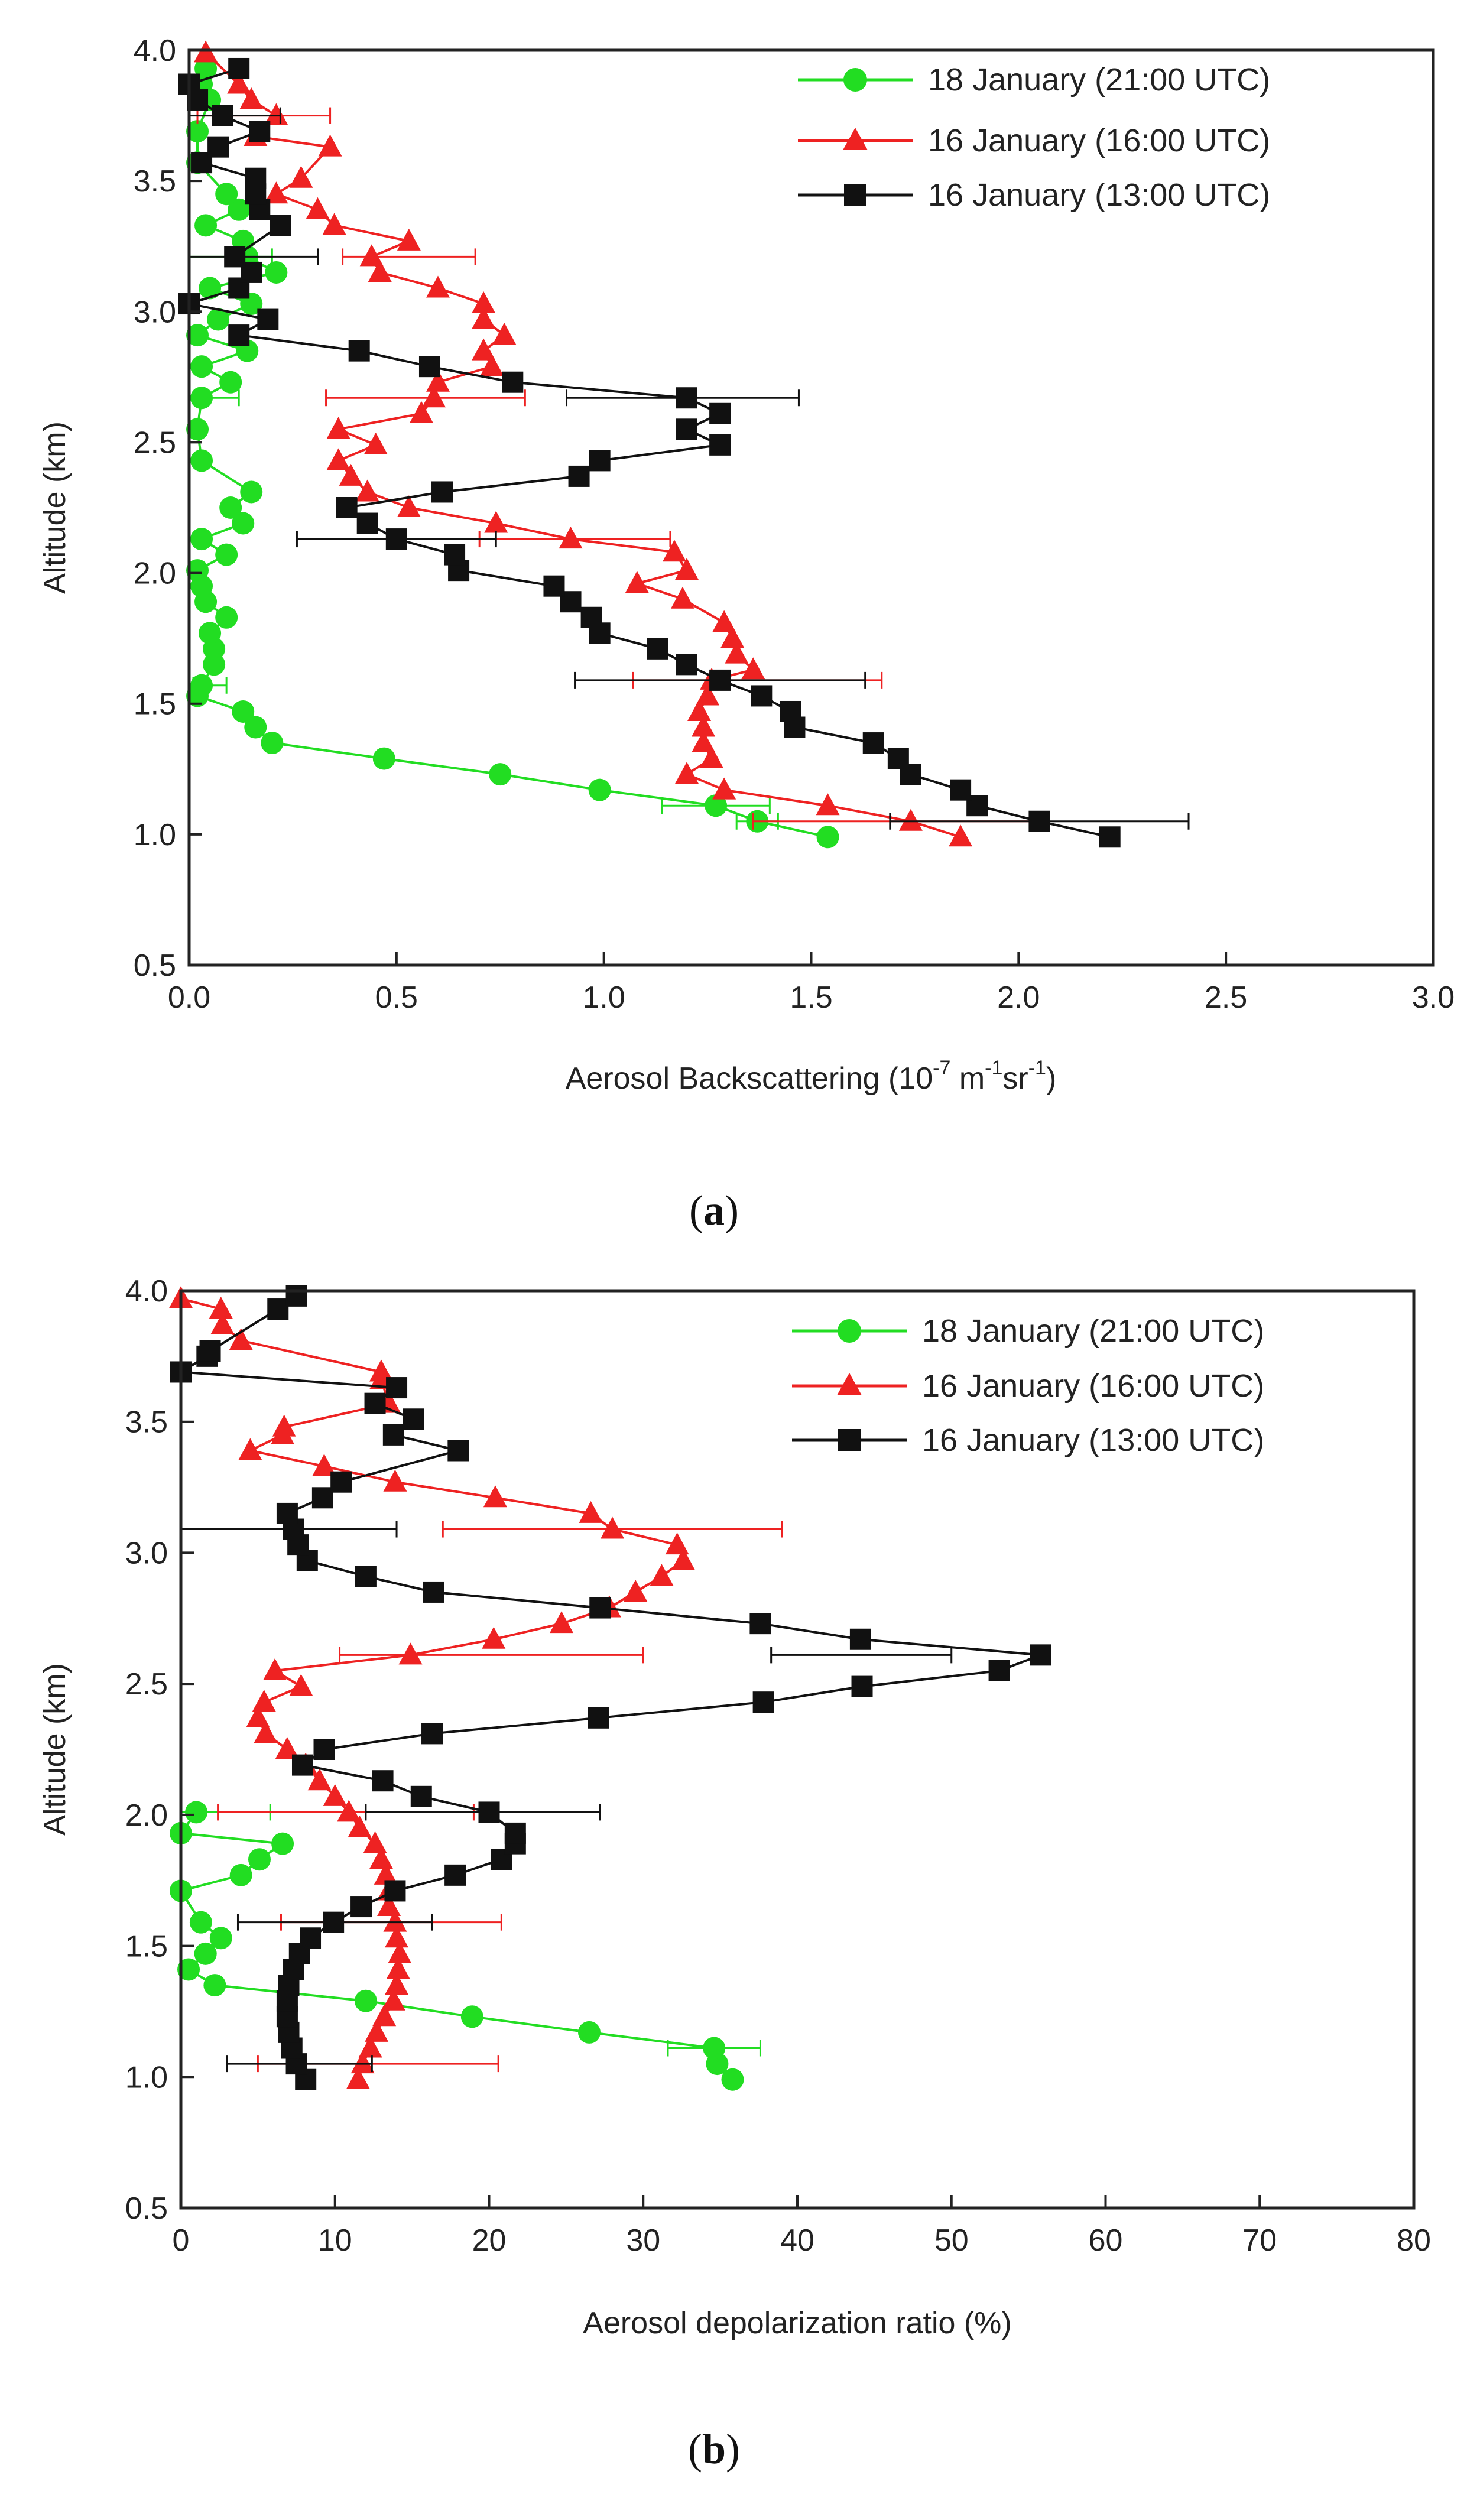 This screenshot has width=1480, height=2520. What do you see at coordinates (146, 1553) in the screenshot?
I see `panel-b-y-tick-label: 3.0` at bounding box center [146, 1553].